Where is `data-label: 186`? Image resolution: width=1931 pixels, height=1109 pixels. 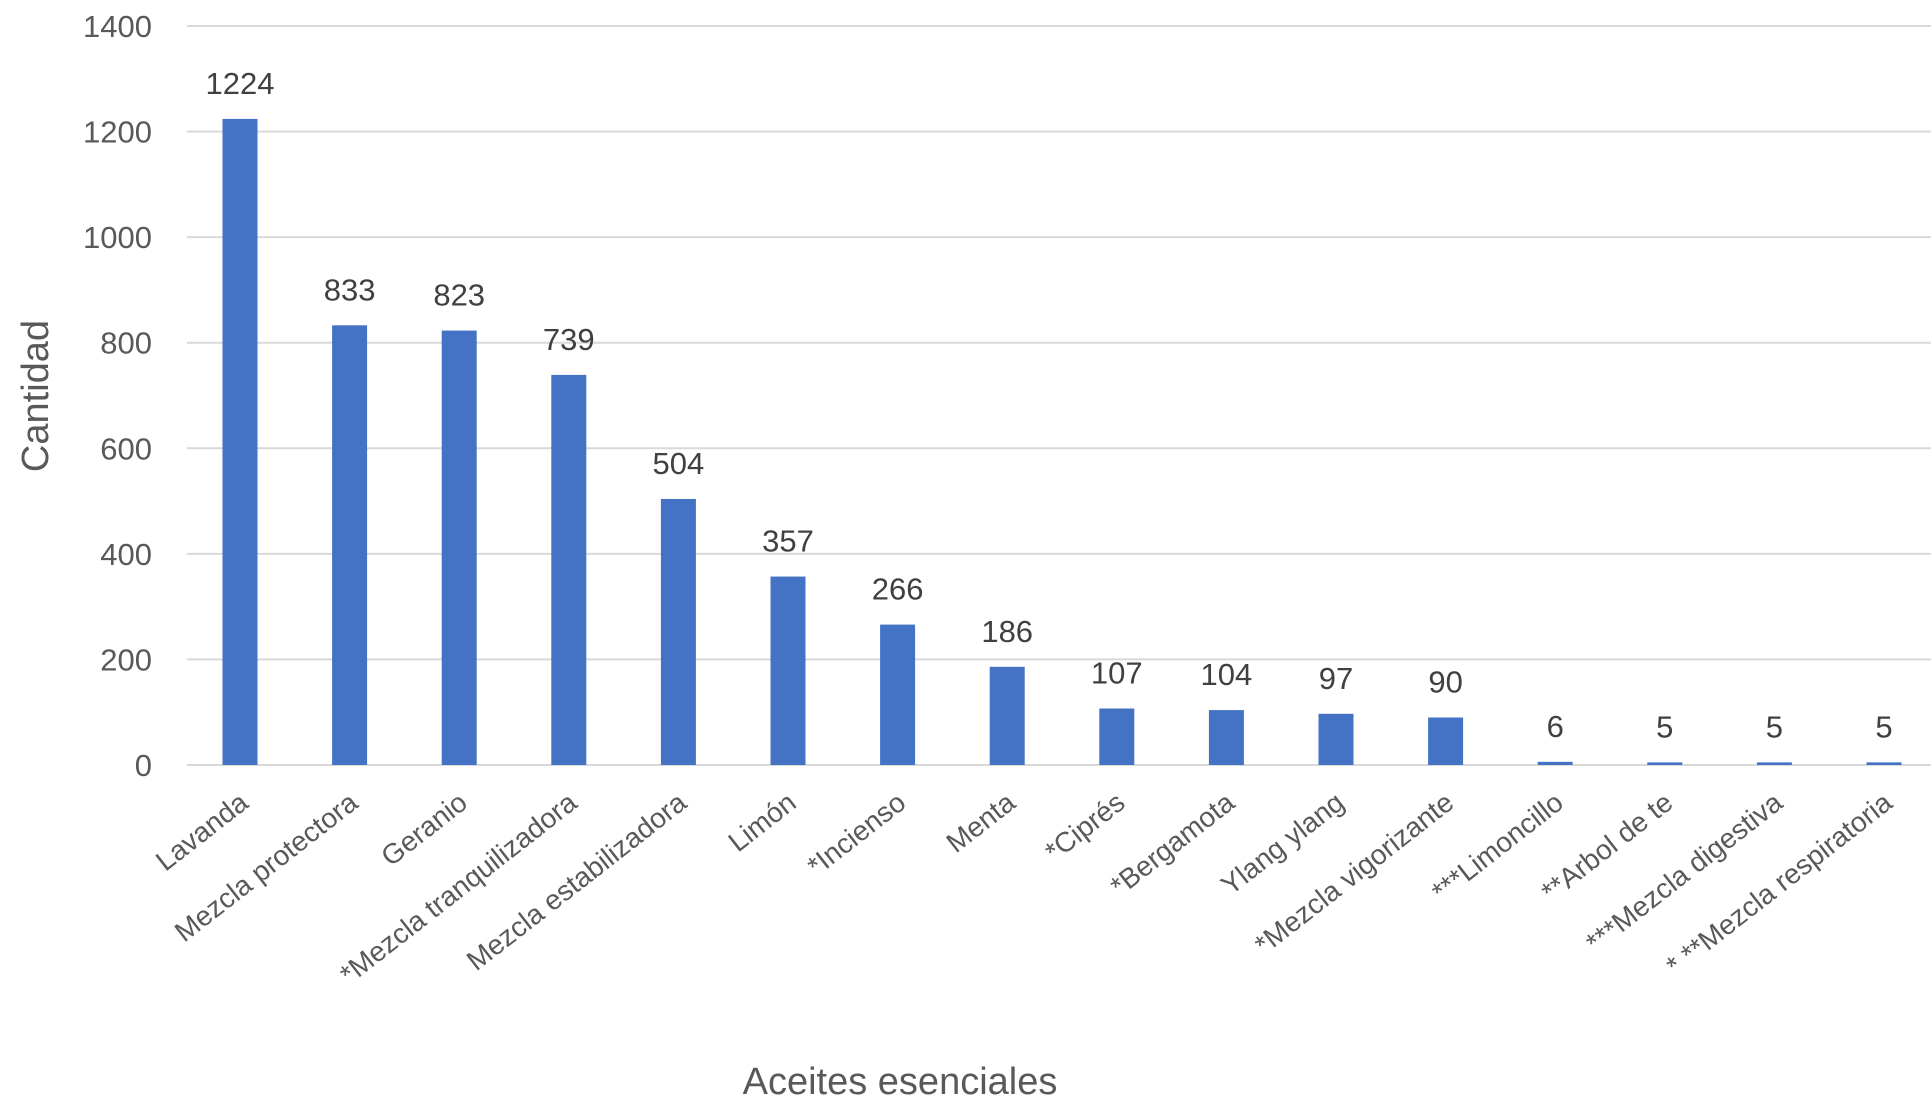 data-label: 186 is located at coordinates (1007, 631).